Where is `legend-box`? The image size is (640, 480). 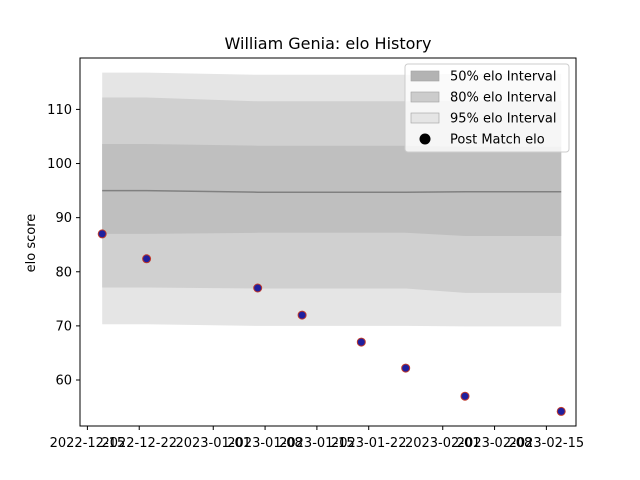 legend-box is located at coordinates (487, 108).